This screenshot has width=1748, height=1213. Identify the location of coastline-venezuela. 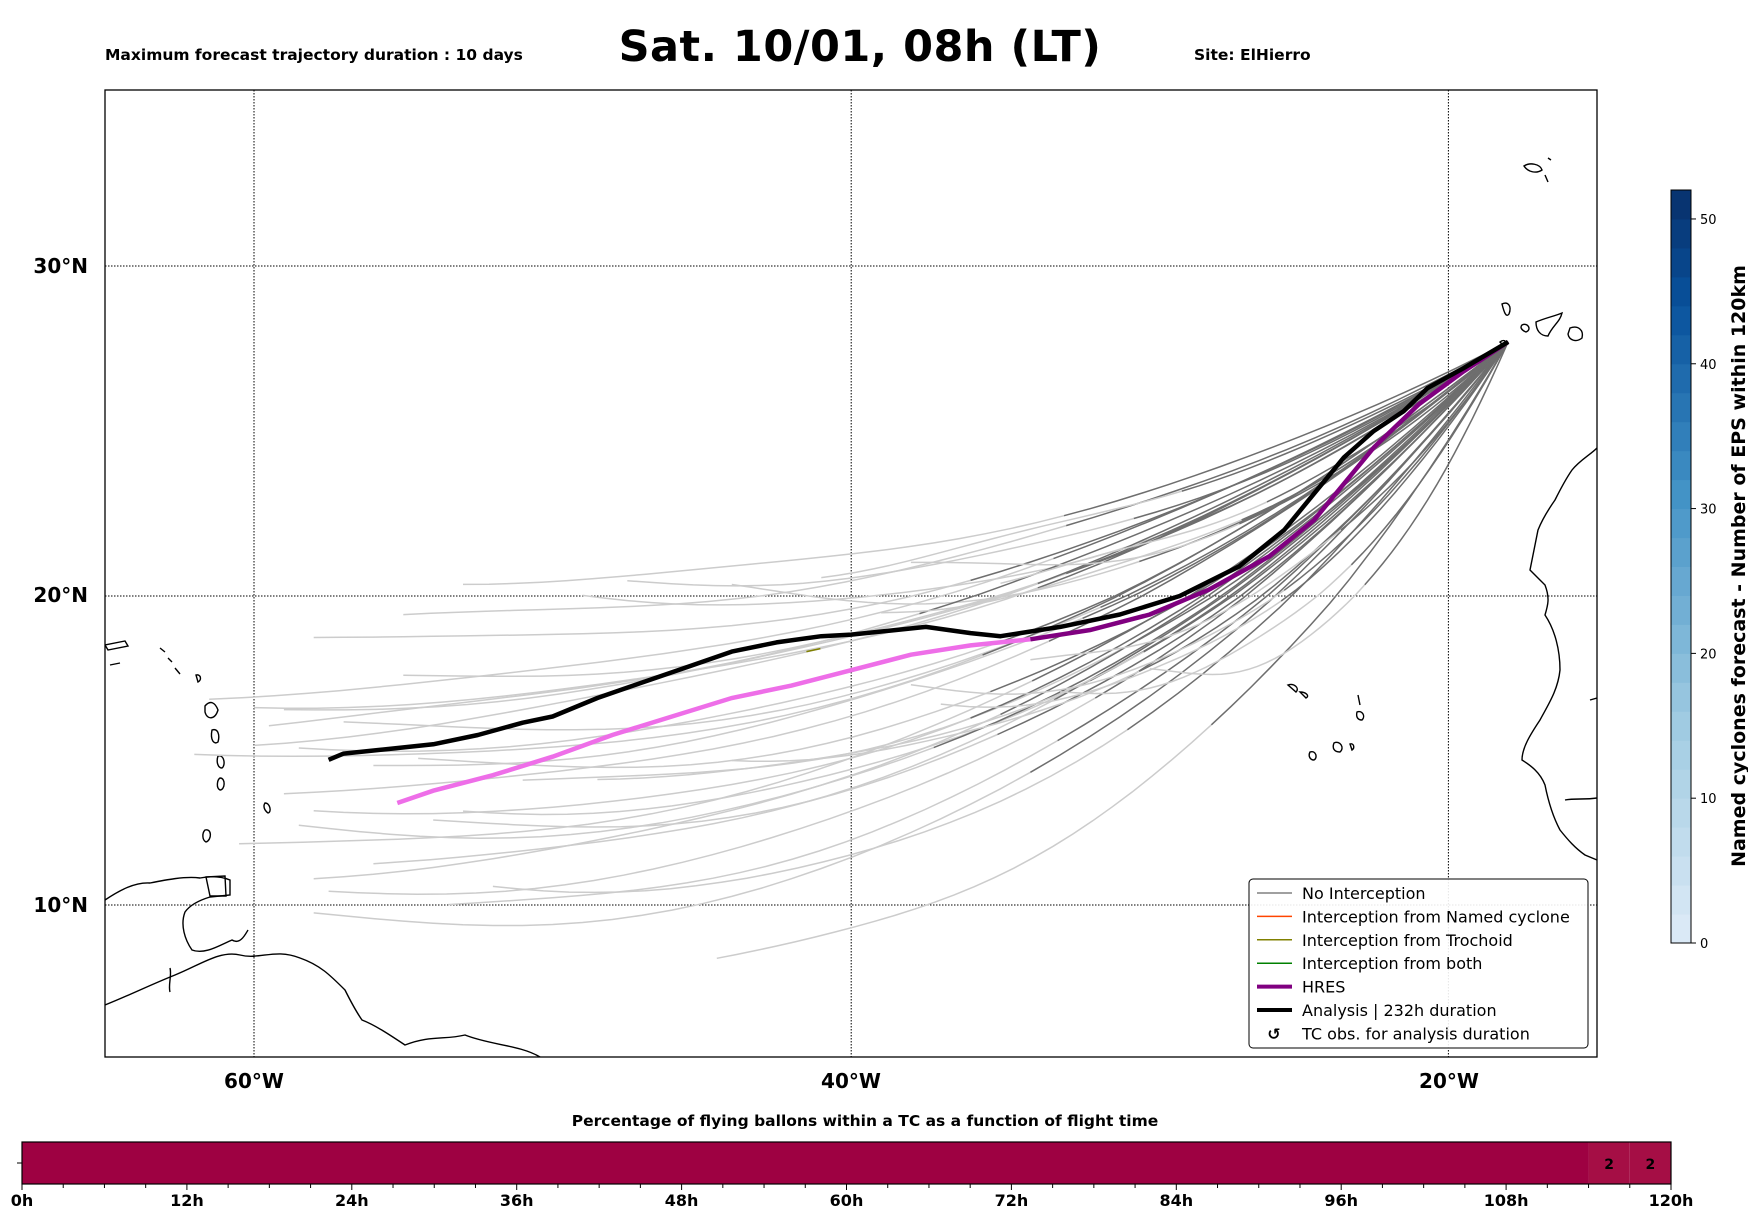
(177, 914).